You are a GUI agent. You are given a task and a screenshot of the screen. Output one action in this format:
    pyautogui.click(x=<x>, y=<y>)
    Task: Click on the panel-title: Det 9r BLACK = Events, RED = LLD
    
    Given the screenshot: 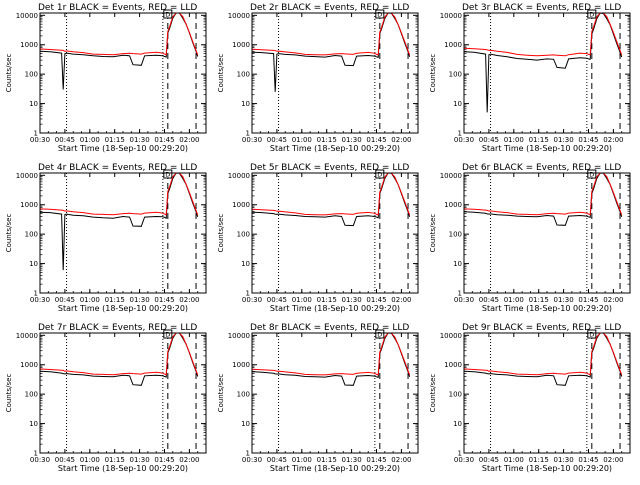 What is the action you would take?
    pyautogui.click(x=541, y=328)
    